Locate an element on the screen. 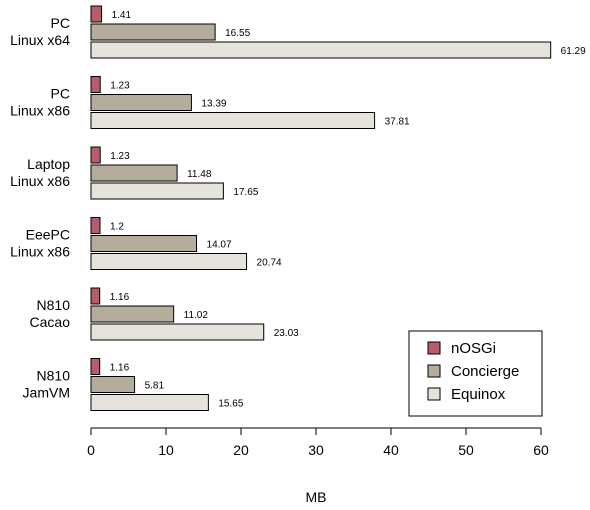  data-label: 37.81 is located at coordinates (397, 122).